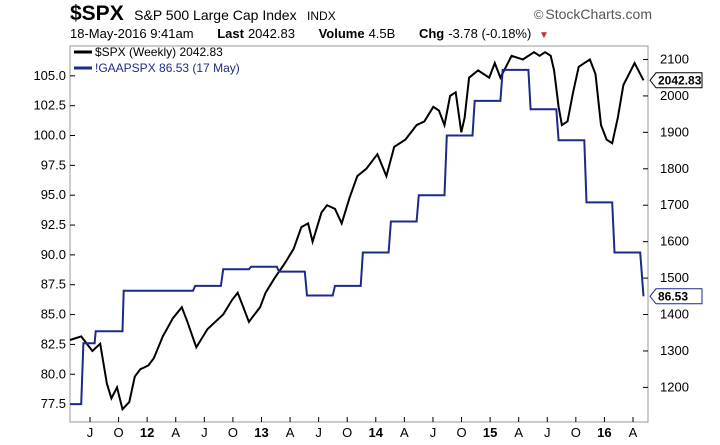 Image resolution: width=720 pixels, height=445 pixels. What do you see at coordinates (53, 164) in the screenshot?
I see `left-tick-label: 97.5` at bounding box center [53, 164].